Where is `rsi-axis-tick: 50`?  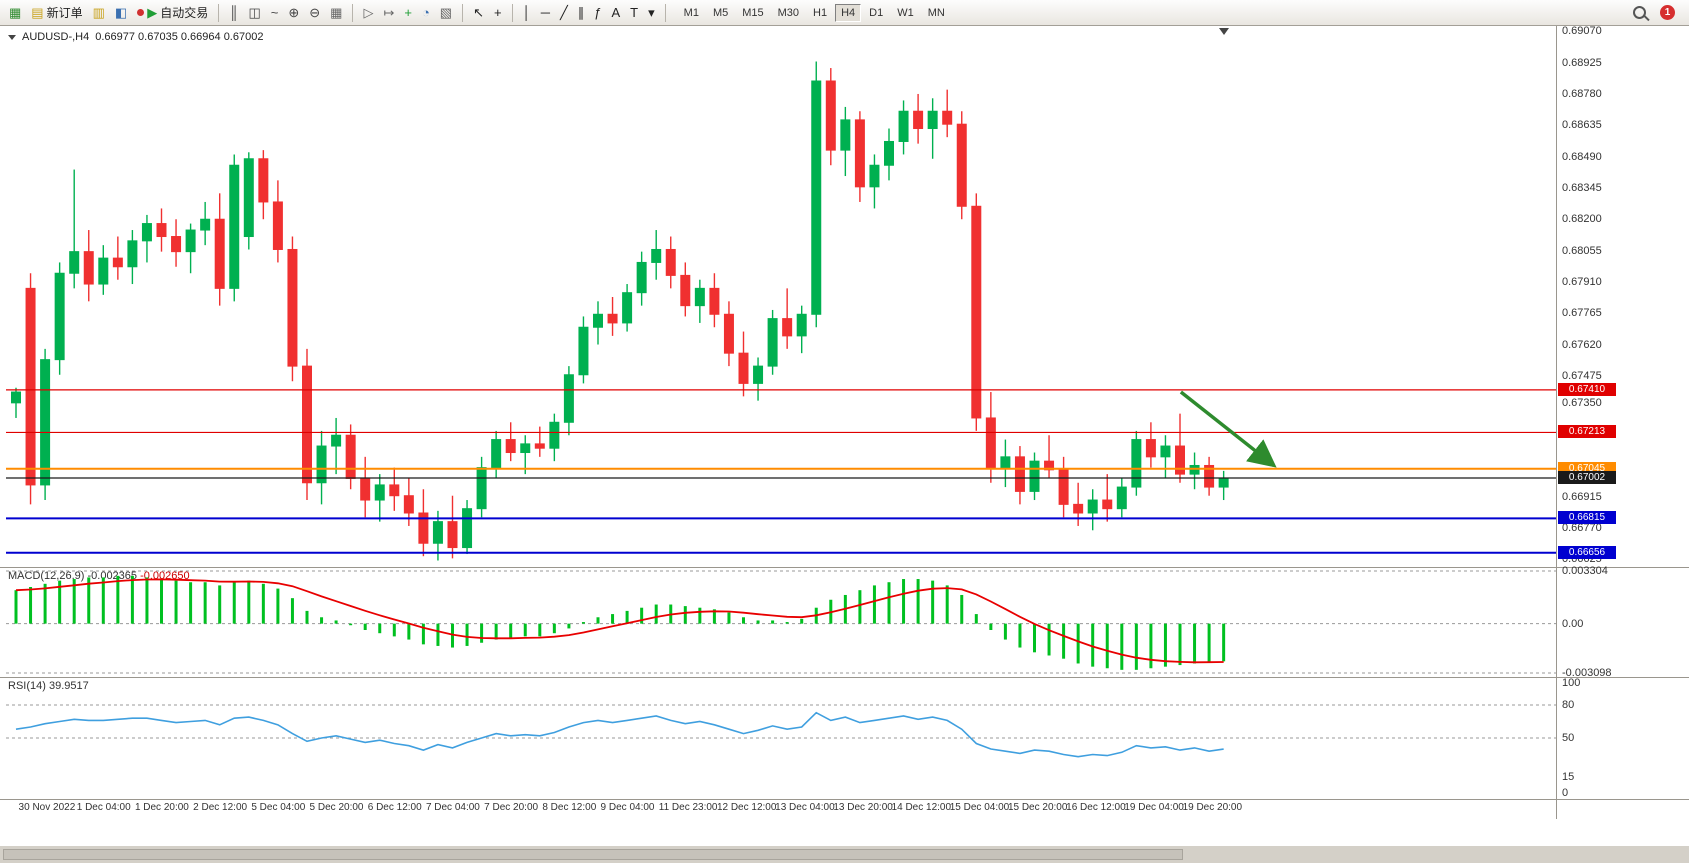
rsi-axis-tick: 50 is located at coordinates (1568, 738).